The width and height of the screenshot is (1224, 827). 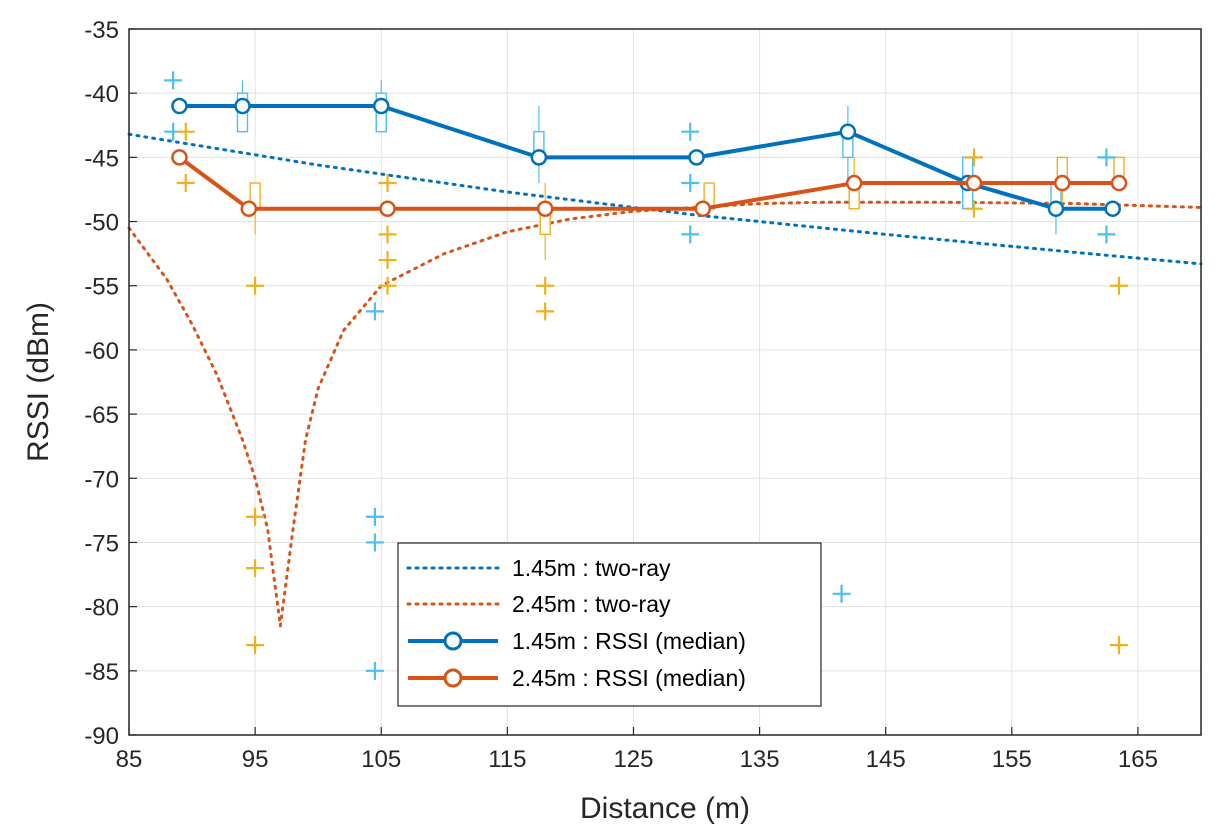 What do you see at coordinates (101, 94) in the screenshot?
I see `y-tick-label: -40` at bounding box center [101, 94].